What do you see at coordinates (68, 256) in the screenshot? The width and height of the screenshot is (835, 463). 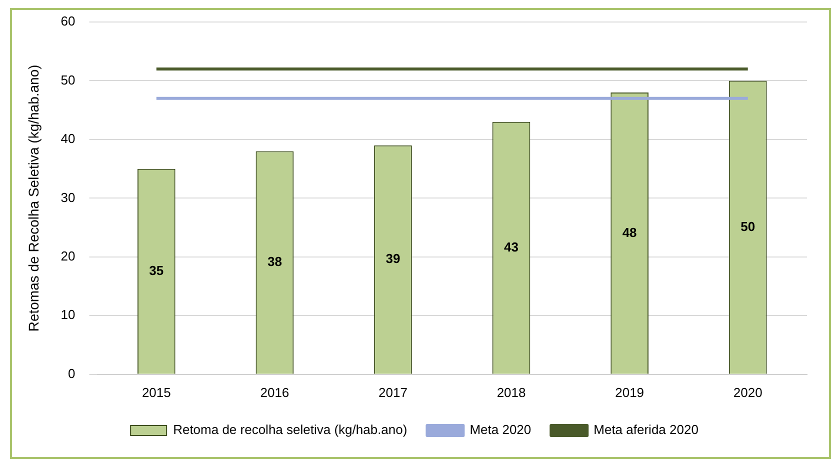 I see `y-tick-label: 20` at bounding box center [68, 256].